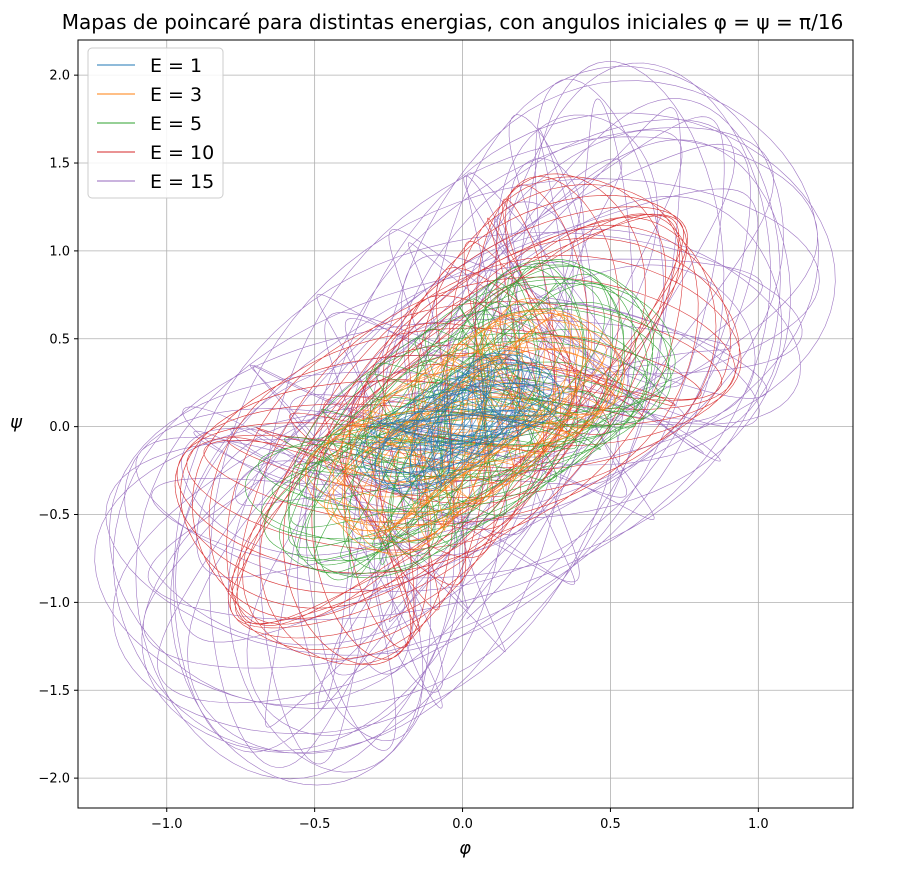 The height and width of the screenshot is (871, 905). I want to click on legend-label-3: E = 10, so click(182, 153).